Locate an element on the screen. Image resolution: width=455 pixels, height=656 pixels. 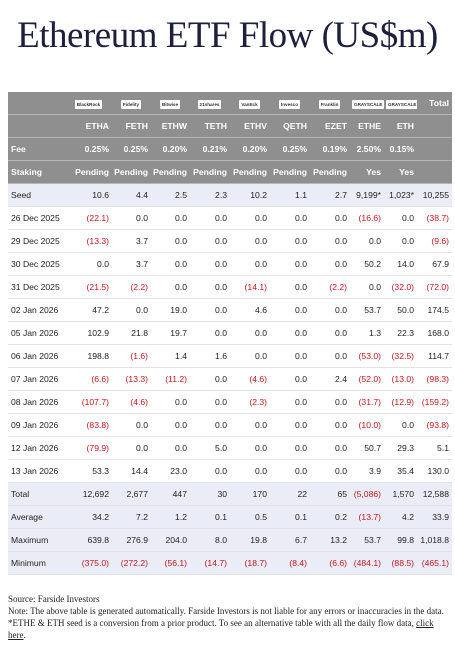
flow-value: 168.0 is located at coordinates (434, 333).